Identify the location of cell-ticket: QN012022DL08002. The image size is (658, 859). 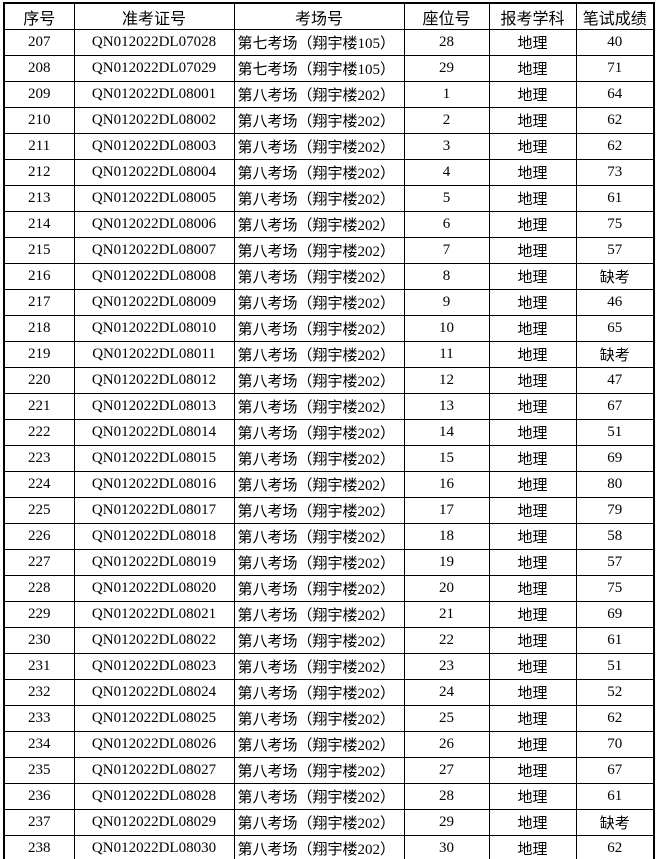
(154, 120).